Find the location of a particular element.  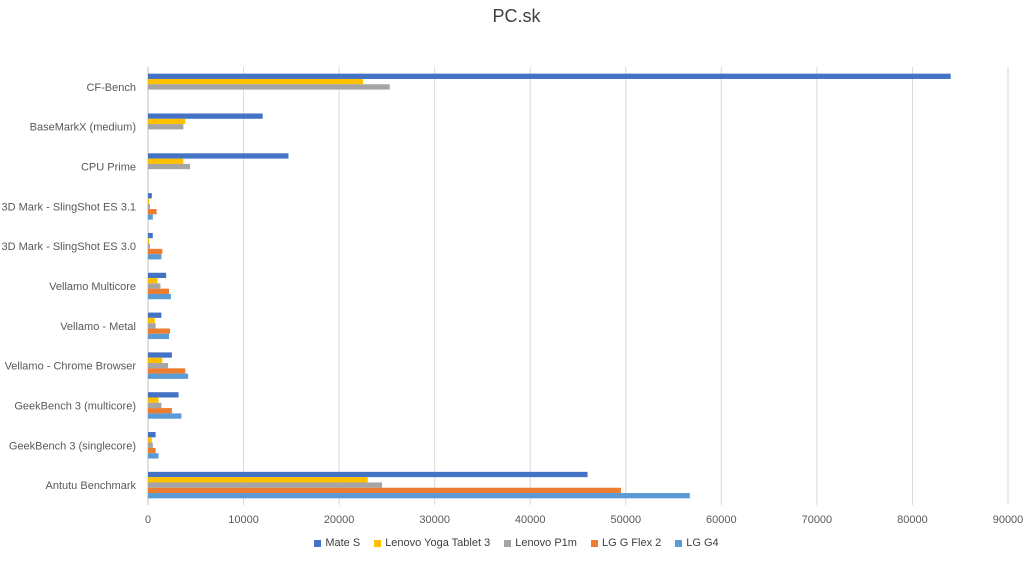

category-label: 3D Mark - SlingShot ES 3.1 is located at coordinates (68, 207).